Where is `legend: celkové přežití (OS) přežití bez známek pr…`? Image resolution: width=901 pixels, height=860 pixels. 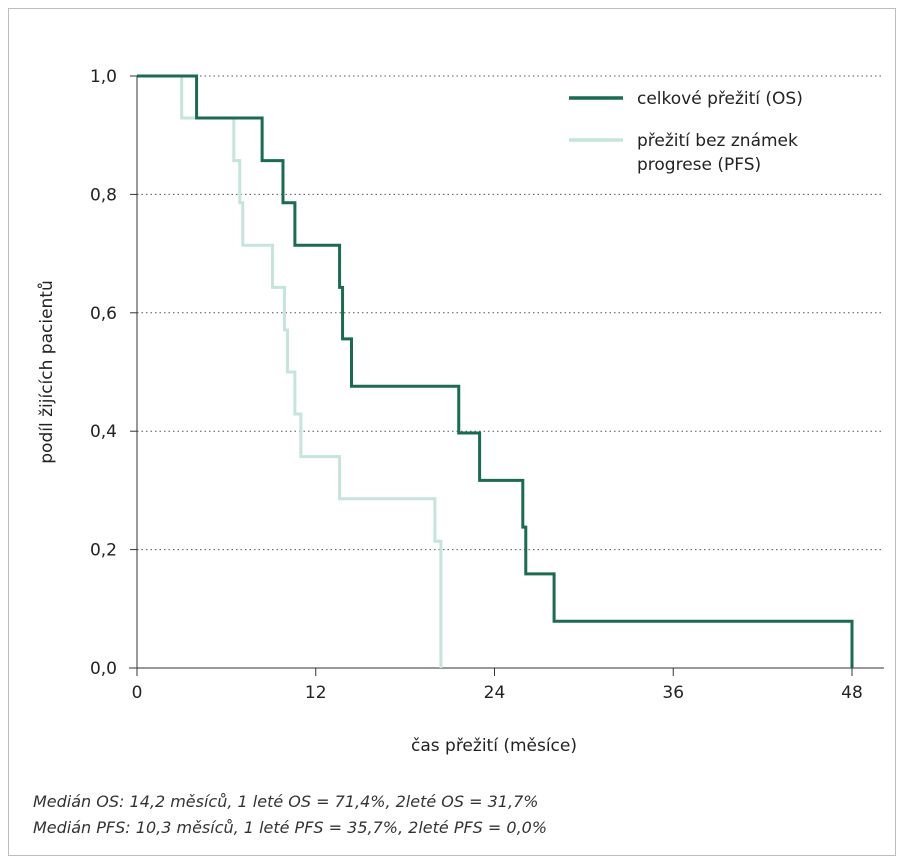
legend: celkové přežití (OS) přežití bez známek pr… is located at coordinates (686, 132).